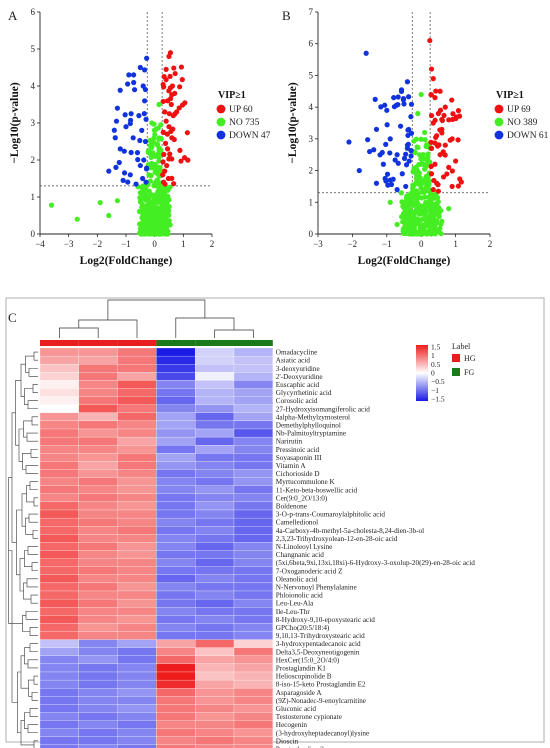  Describe the element at coordinates (499, 109) in the screenshot. I see `legend-marker` at that location.